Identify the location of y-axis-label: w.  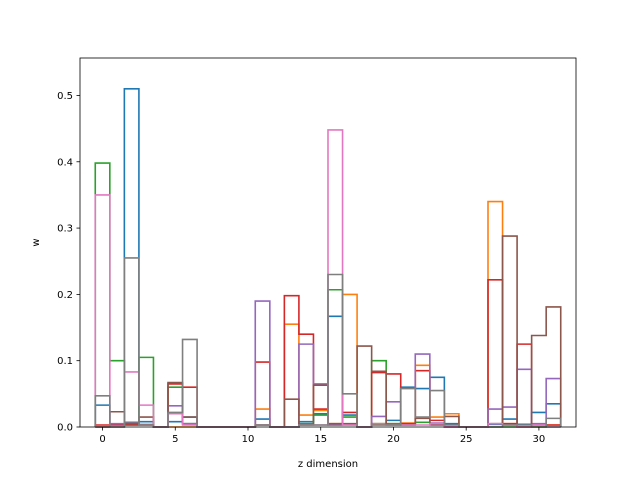
(36, 242).